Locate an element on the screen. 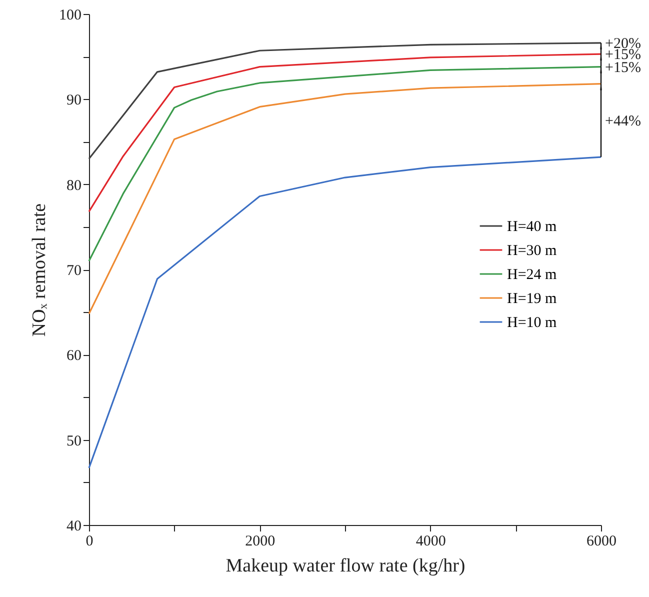  y-tick-label: 40 is located at coordinates (74, 526).